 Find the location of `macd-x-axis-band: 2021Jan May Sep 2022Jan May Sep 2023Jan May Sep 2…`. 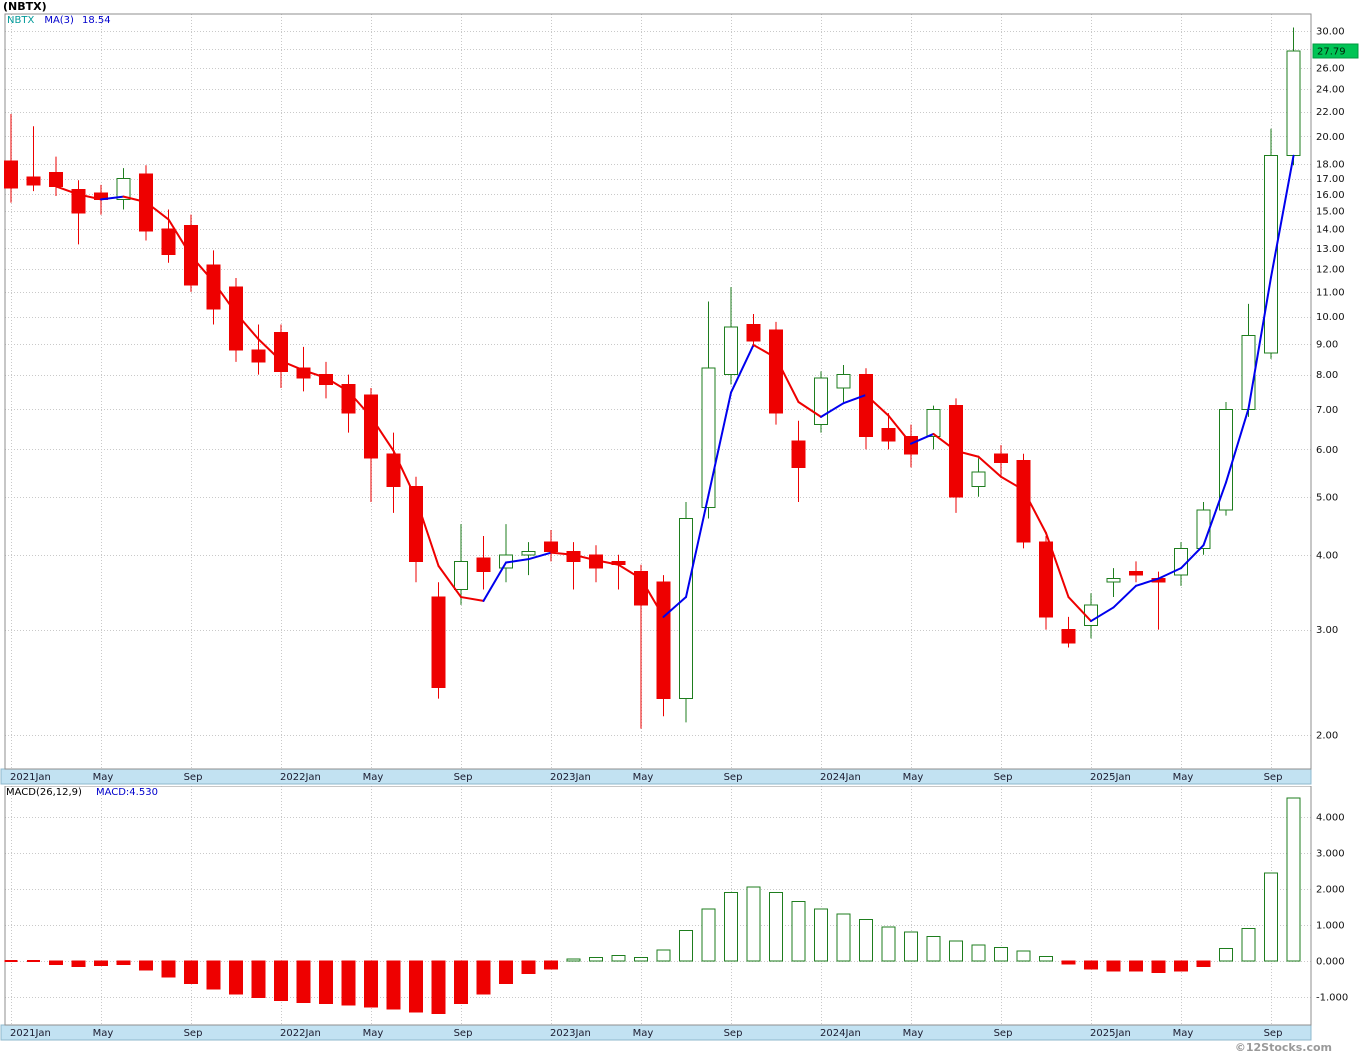

macd-x-axis-band: 2021Jan May Sep 2022Jan May Sep 2023Jan May Sep 2… is located at coordinates (656, 1032).